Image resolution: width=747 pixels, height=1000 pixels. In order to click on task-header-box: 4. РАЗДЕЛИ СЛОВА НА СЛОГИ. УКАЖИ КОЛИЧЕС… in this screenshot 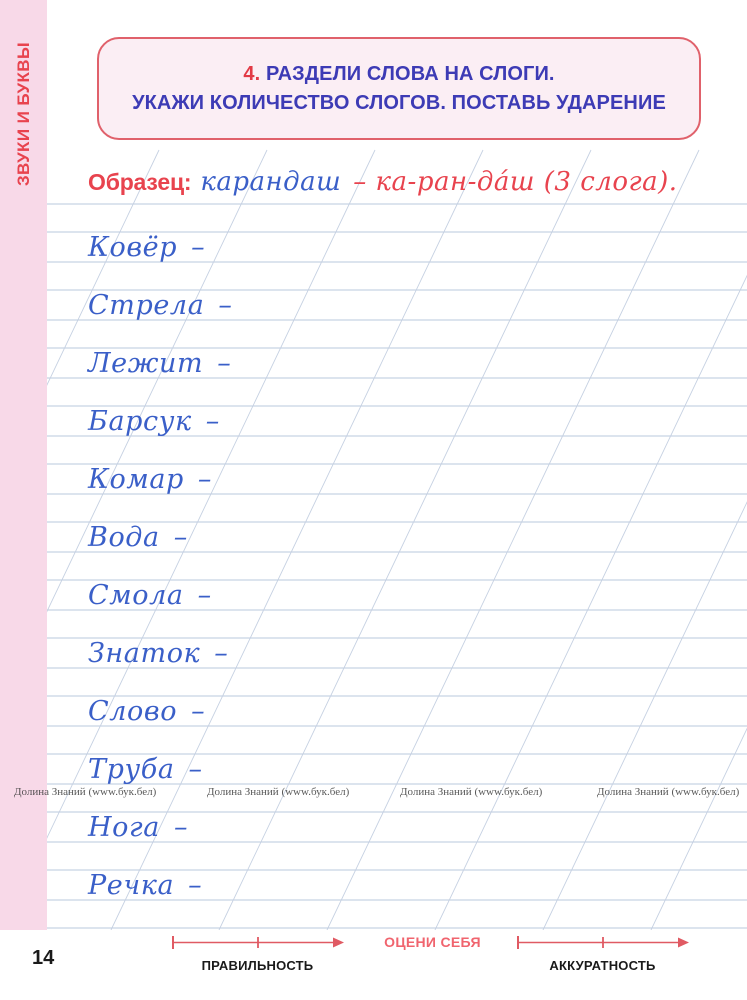, I will do `click(399, 88)`.